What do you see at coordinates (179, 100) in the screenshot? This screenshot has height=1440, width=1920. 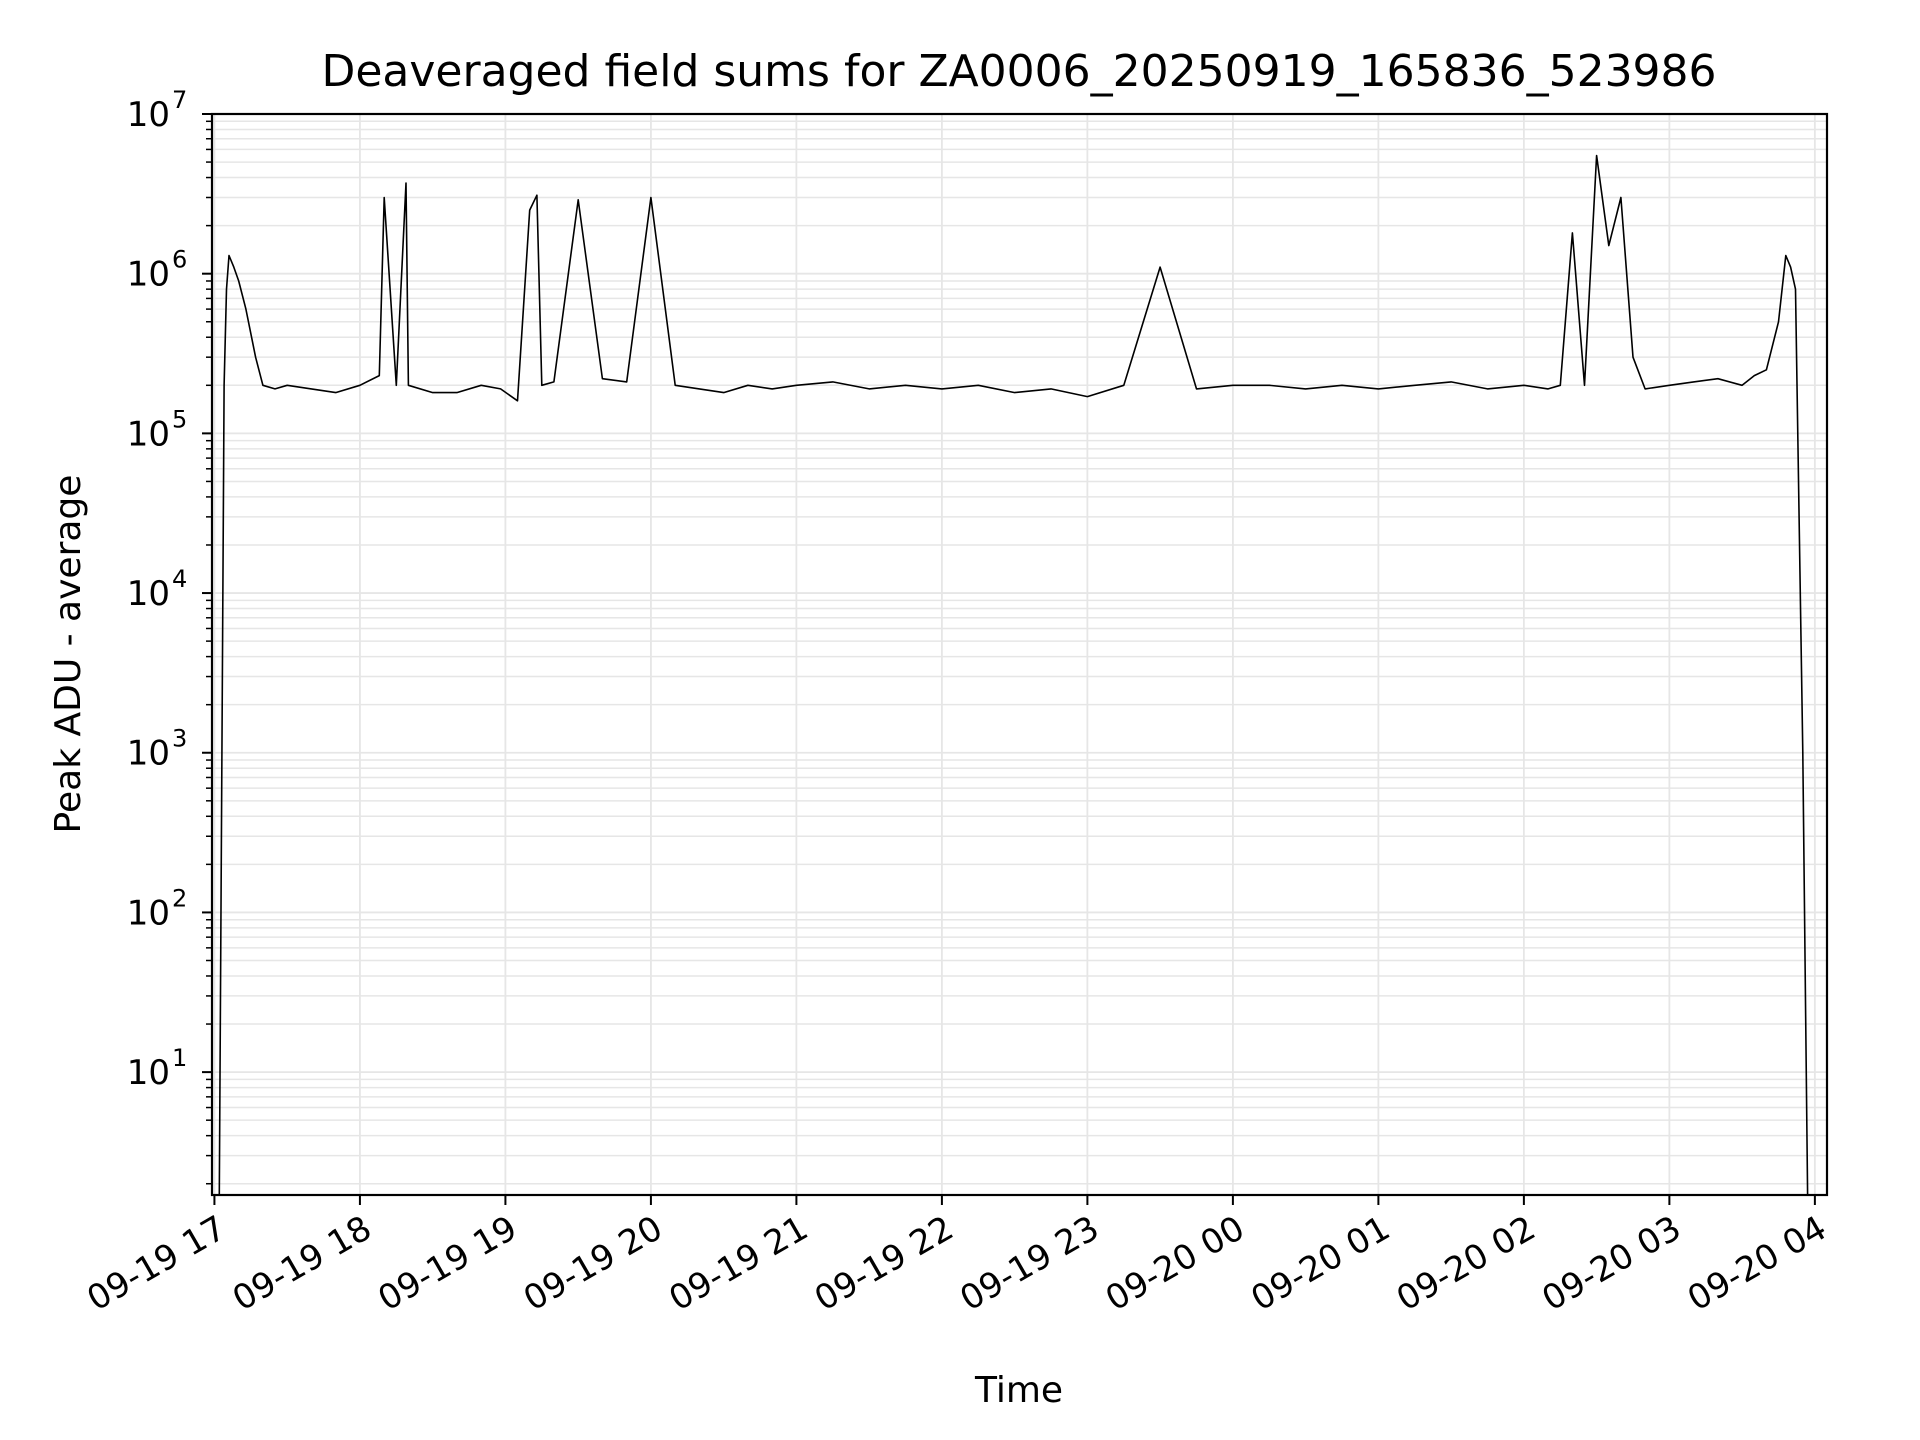 I see `y-tick-exponent: 7` at bounding box center [179, 100].